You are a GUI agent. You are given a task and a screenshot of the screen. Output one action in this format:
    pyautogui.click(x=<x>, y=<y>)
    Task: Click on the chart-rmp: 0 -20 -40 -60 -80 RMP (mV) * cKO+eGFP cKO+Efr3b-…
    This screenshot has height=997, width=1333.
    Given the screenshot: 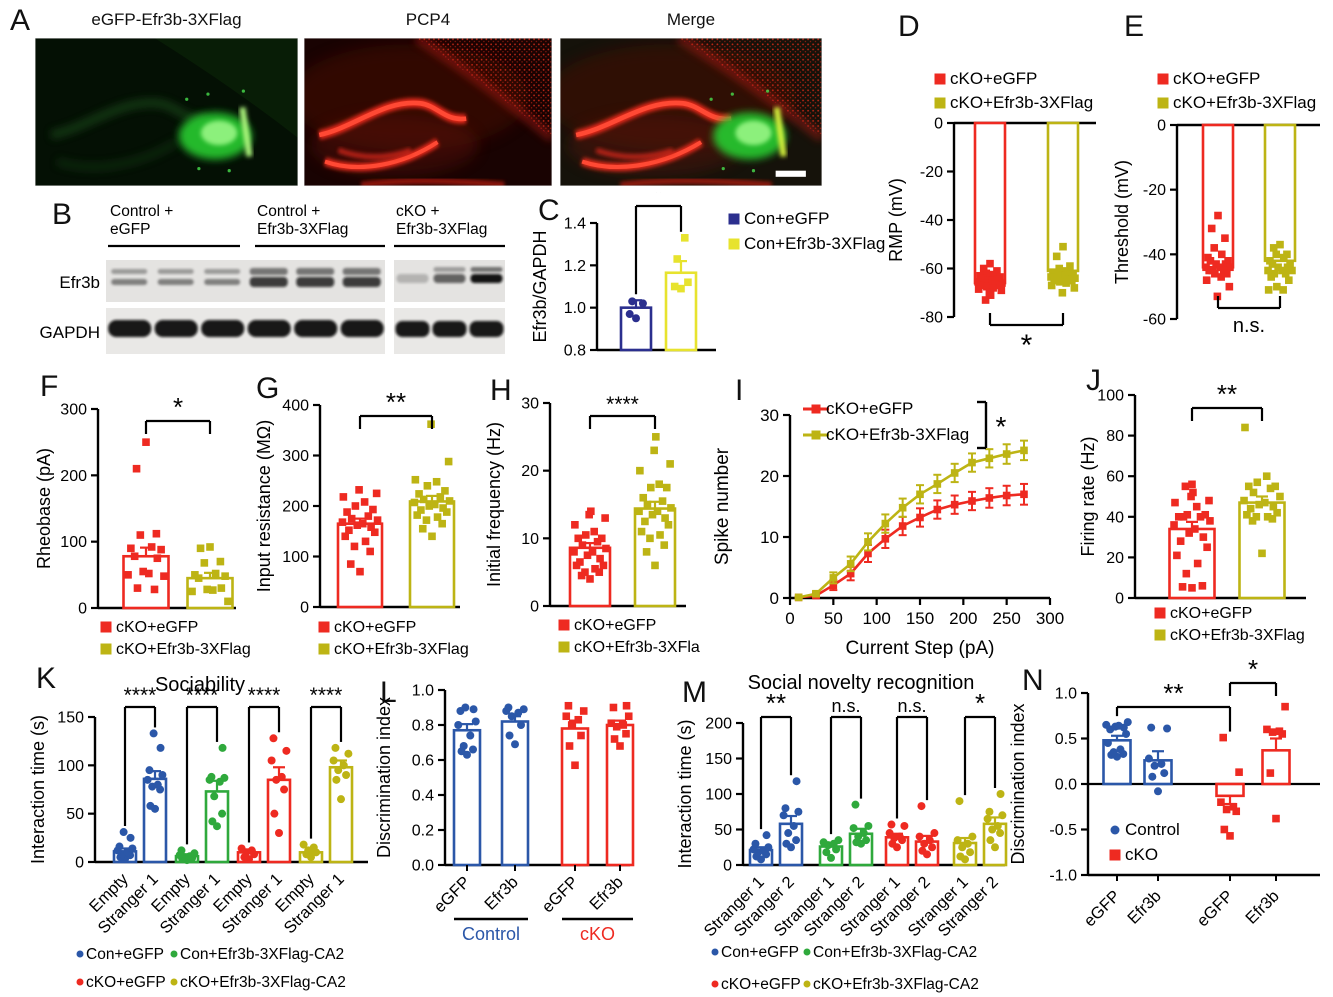 What is the action you would take?
    pyautogui.click(x=991, y=215)
    